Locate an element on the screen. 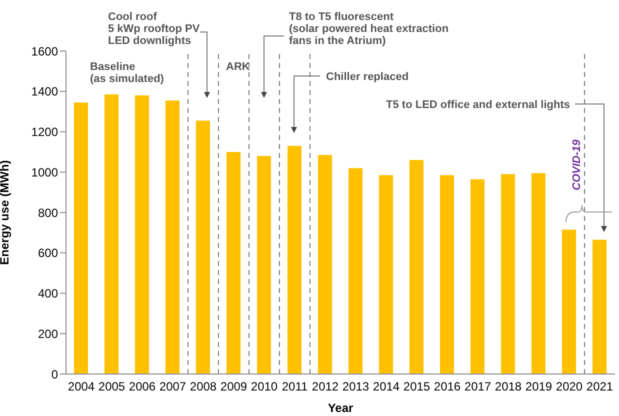 Image resolution: width=619 pixels, height=416 pixels. annotation: Baseline (as simulated) is located at coordinates (127, 73).